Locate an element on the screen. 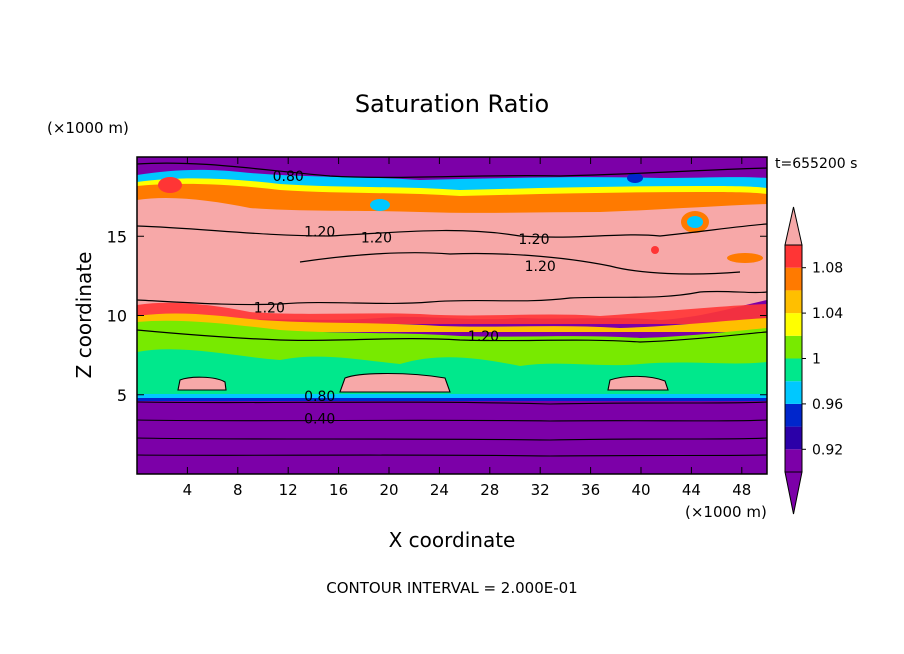  contour-labels: 0.80 1.20 1.20 1.20 1.20 1.20 1.20 0.80 0.40 is located at coordinates (405, 298).